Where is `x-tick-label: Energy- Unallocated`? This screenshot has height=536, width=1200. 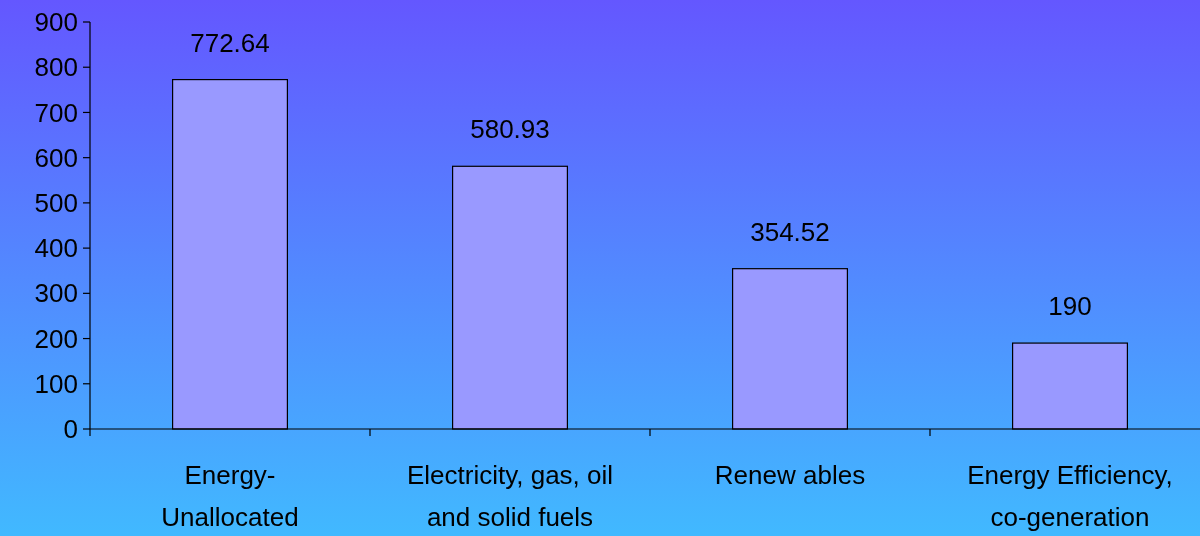 x-tick-label: Energy- Unallocated is located at coordinates (230, 496).